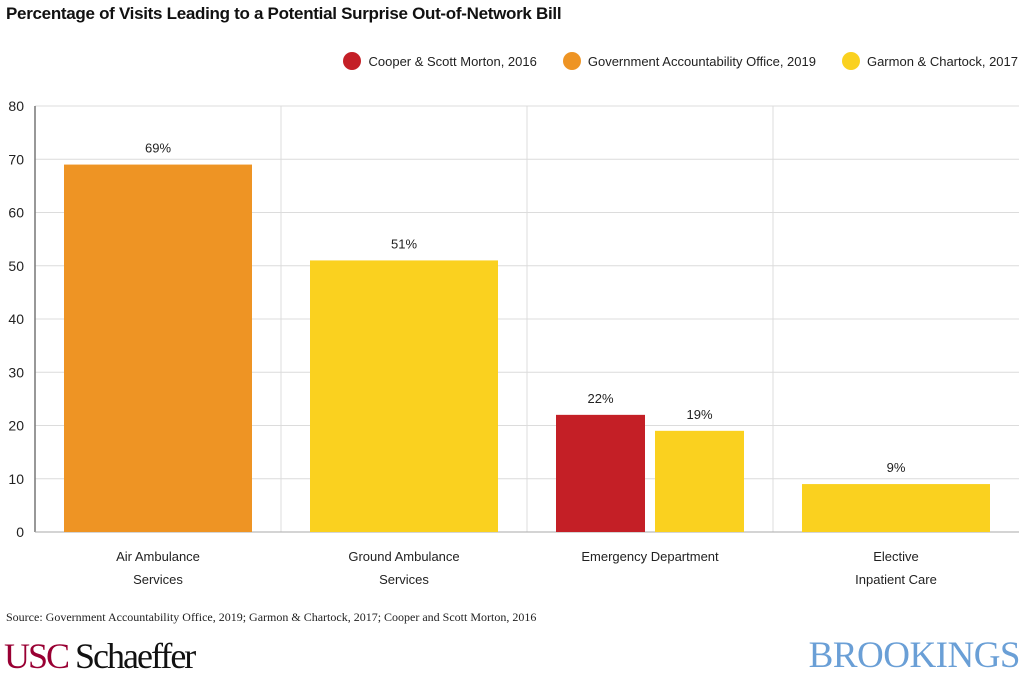  What do you see at coordinates (20, 532) in the screenshot?
I see `y-tick-label: 0` at bounding box center [20, 532].